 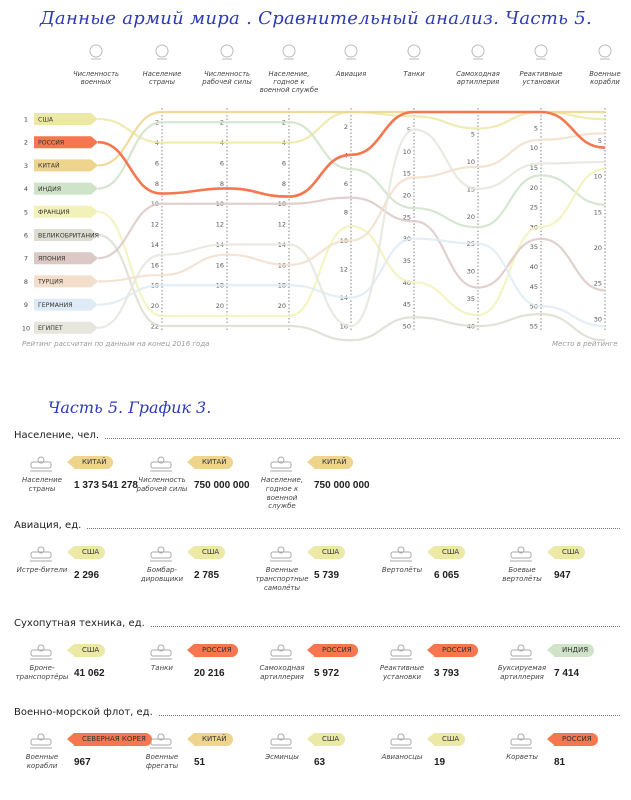 What do you see at coordinates (162, 761) in the screenshot?
I see `stat-label: Военные фрегаты` at bounding box center [162, 761].